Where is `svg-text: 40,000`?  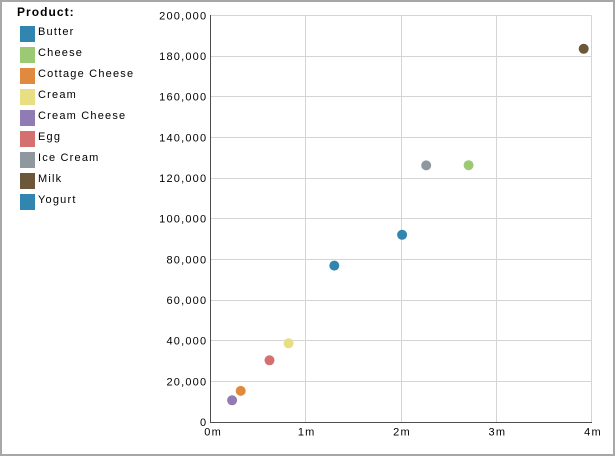
svg-text: 40,000 is located at coordinates (186, 342).